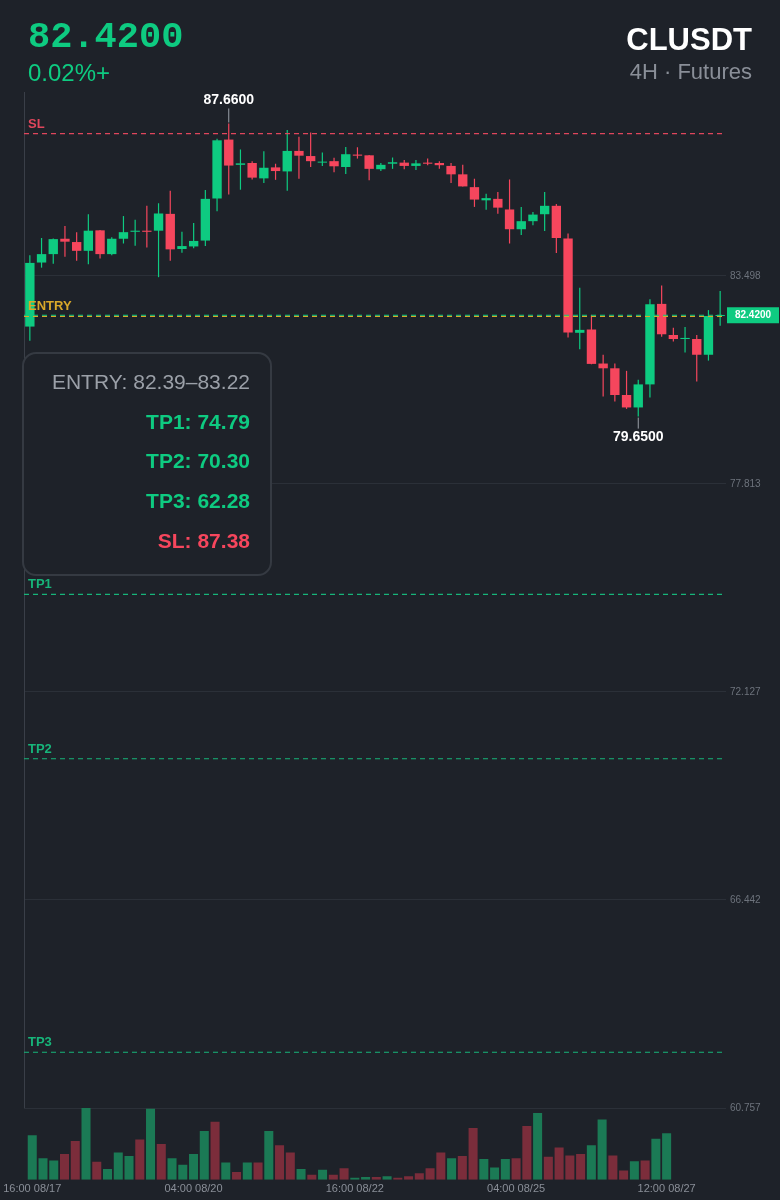 The height and width of the screenshot is (1200, 780). What do you see at coordinates (203, 540) in the screenshot?
I see `annotation: SL: 87.38` at bounding box center [203, 540].